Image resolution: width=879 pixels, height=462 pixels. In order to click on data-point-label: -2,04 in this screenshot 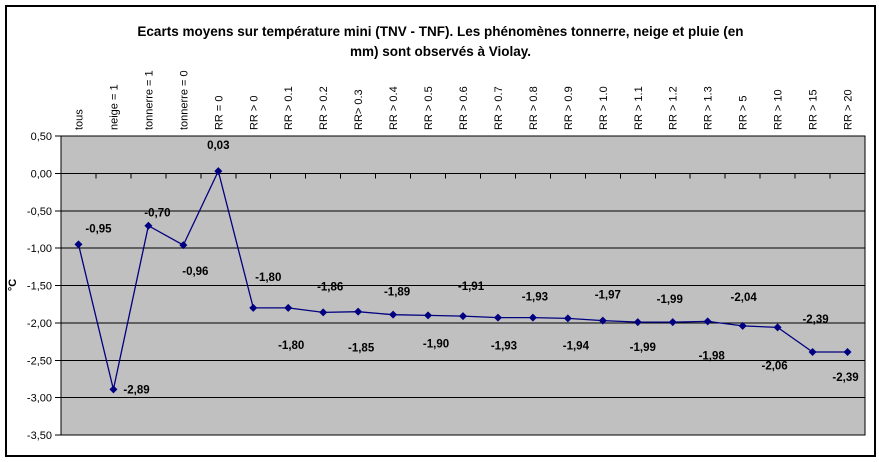, I will do `click(744, 298)`.